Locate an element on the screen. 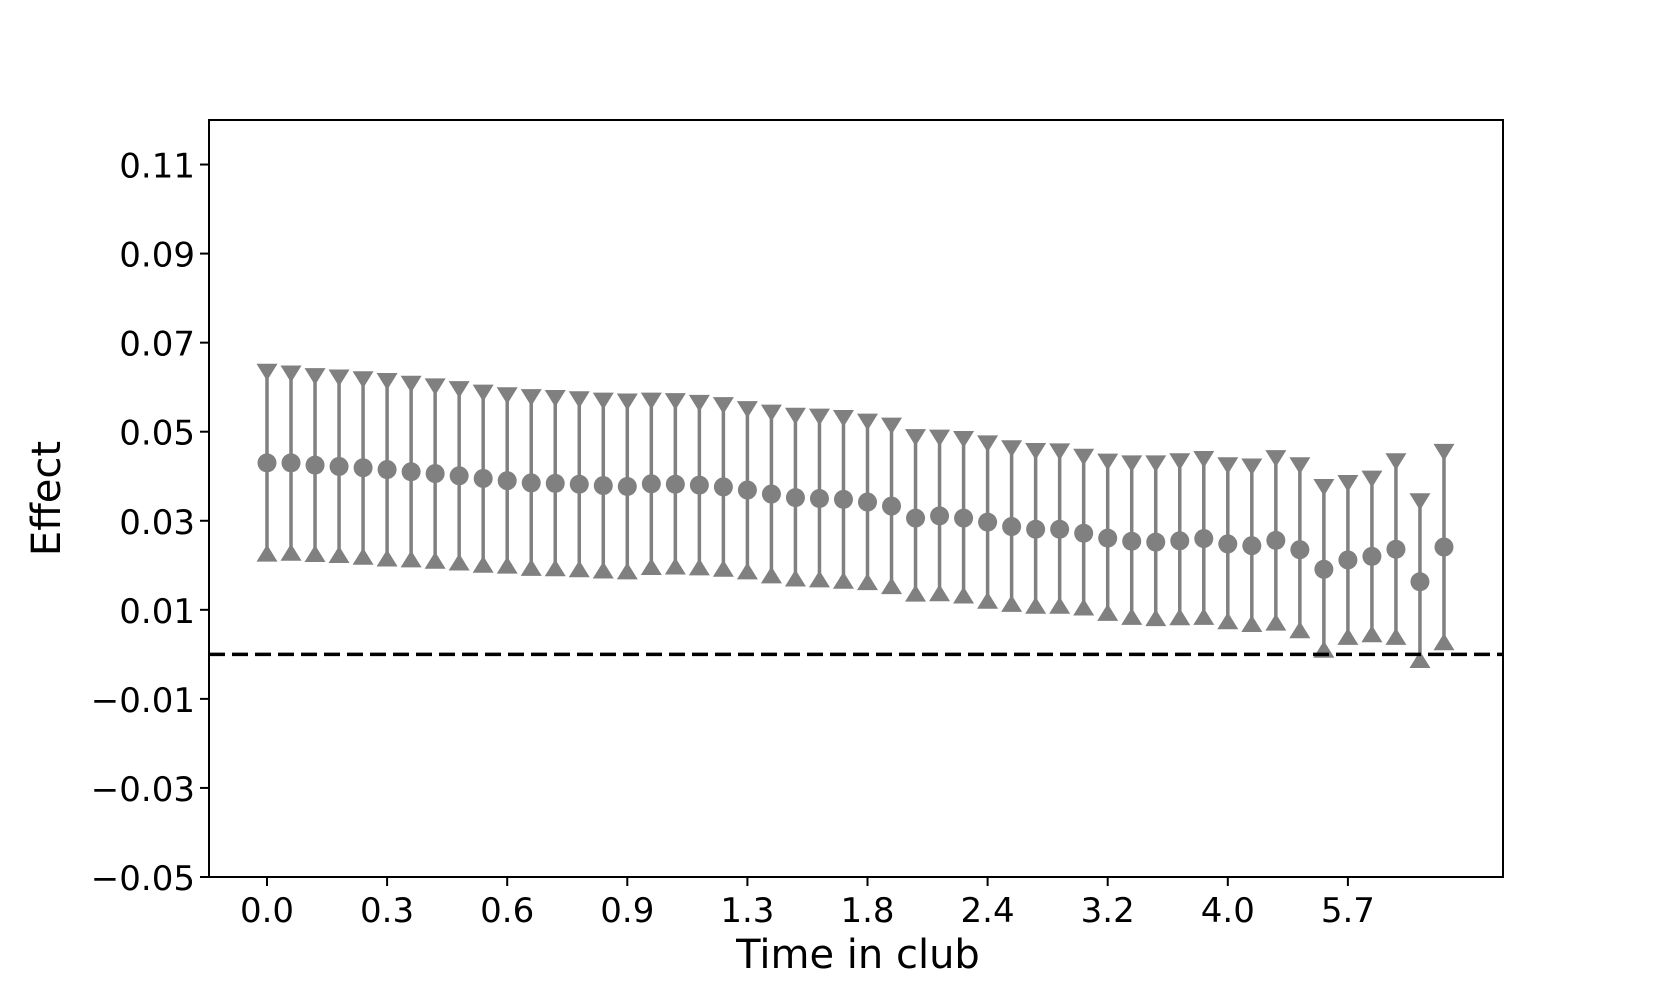 The height and width of the screenshot is (997, 1661). x-tick-label: 4.0 is located at coordinates (1228, 911).